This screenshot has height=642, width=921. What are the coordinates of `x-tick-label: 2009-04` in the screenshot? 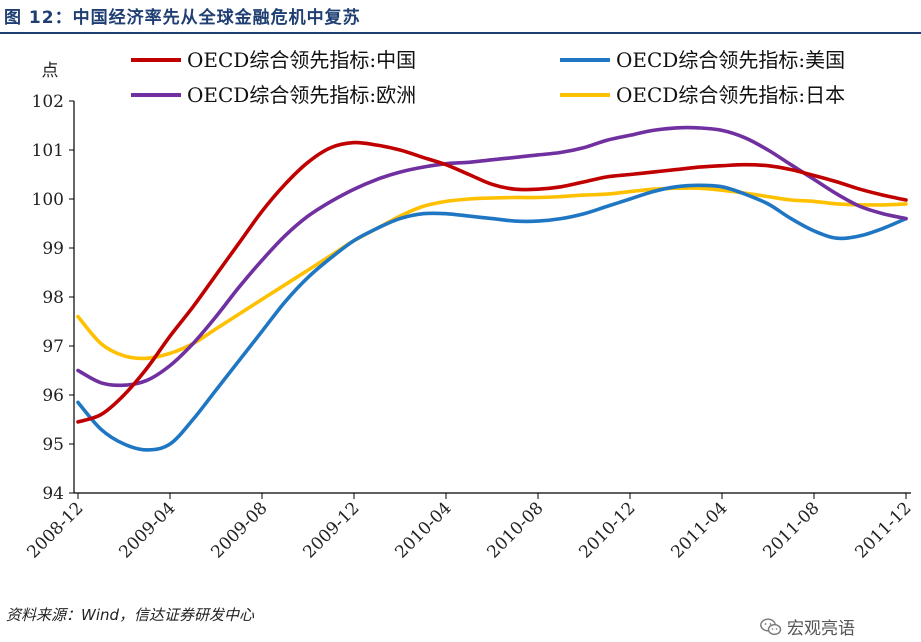 It's located at (147, 530).